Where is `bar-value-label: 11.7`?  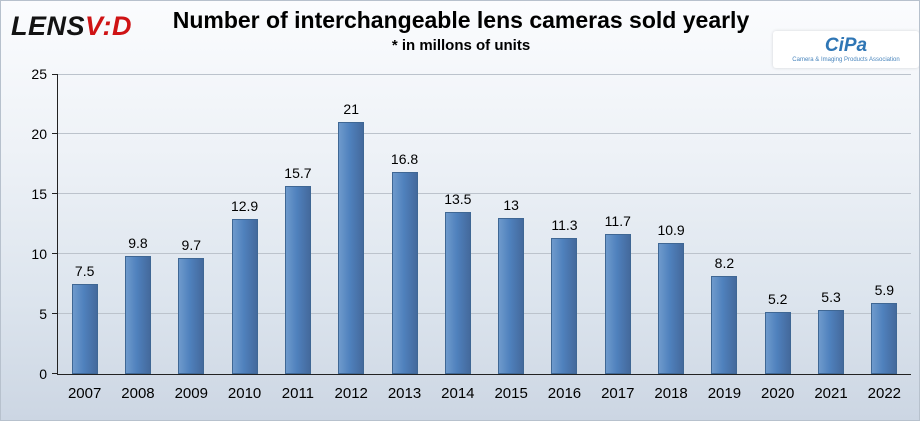 bar-value-label: 11.7 is located at coordinates (617, 220).